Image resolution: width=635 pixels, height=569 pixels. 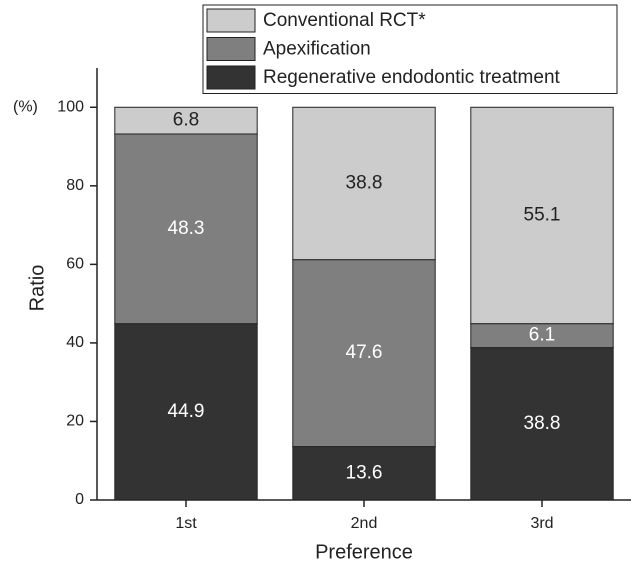 I want to click on value-label: 6.8, so click(x=186, y=120).